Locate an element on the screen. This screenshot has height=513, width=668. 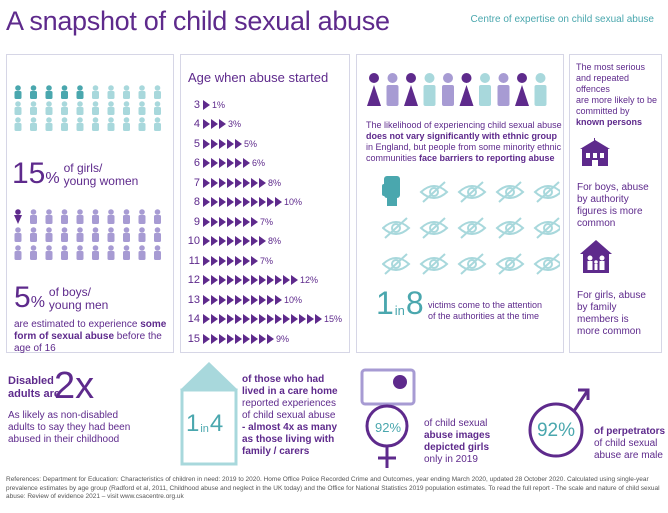
age-label: 11 is located at coordinates (194, 260).